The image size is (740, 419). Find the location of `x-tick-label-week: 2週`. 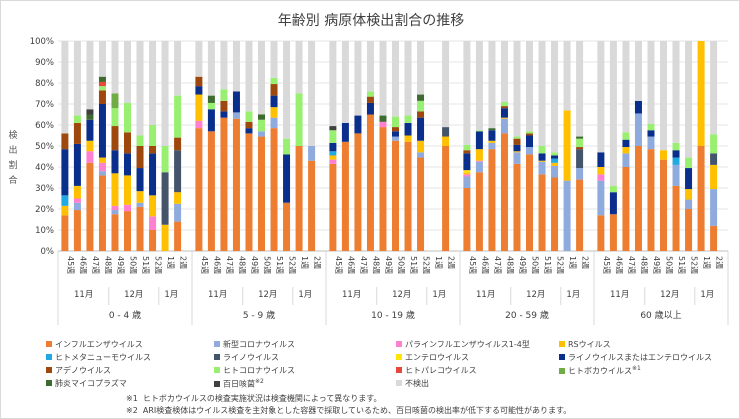

x-tick-label-week: 2週 is located at coordinates (585, 262).